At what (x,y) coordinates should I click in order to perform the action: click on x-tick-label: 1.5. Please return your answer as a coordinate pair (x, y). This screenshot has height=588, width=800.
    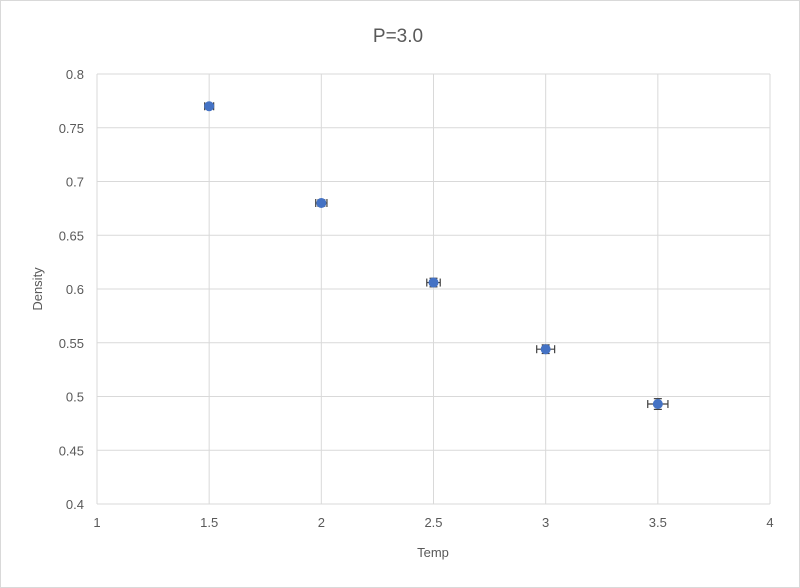
    Looking at the image, I should click on (209, 522).